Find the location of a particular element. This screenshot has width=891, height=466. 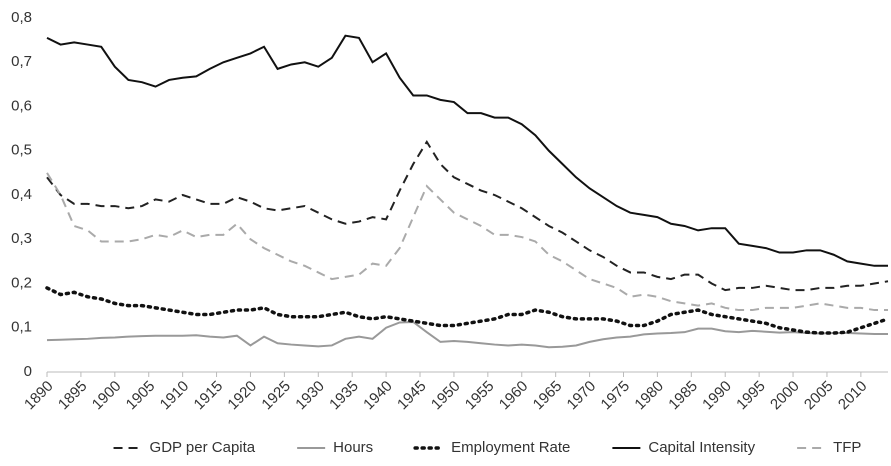

x-tick-label: 1970 is located at coordinates (582, 396).